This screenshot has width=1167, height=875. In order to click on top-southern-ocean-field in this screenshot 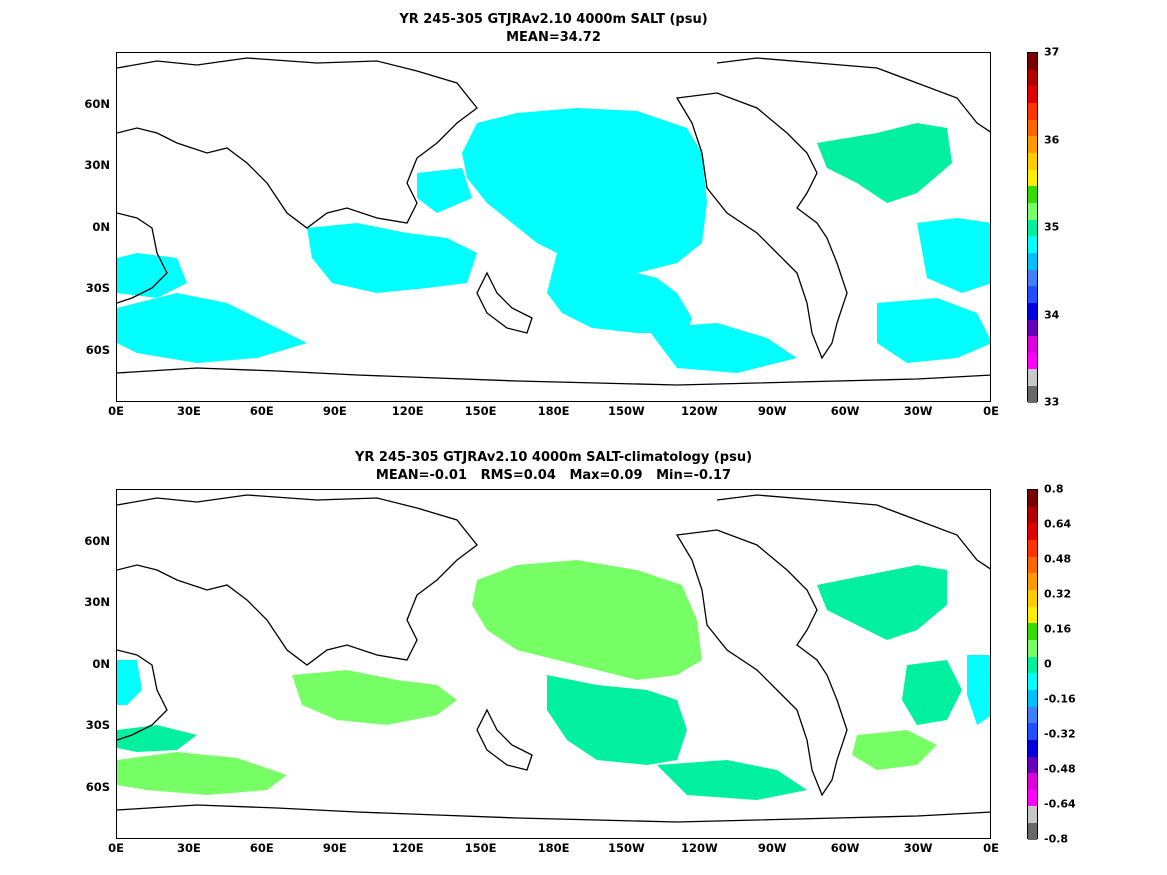, I will do `click(212, 328)`.